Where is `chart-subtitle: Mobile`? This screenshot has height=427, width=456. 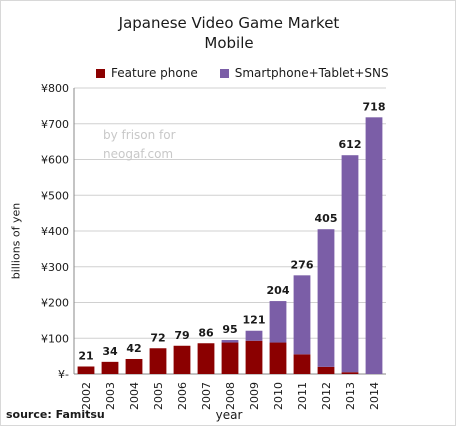
chart-subtitle: Mobile is located at coordinates (229, 43).